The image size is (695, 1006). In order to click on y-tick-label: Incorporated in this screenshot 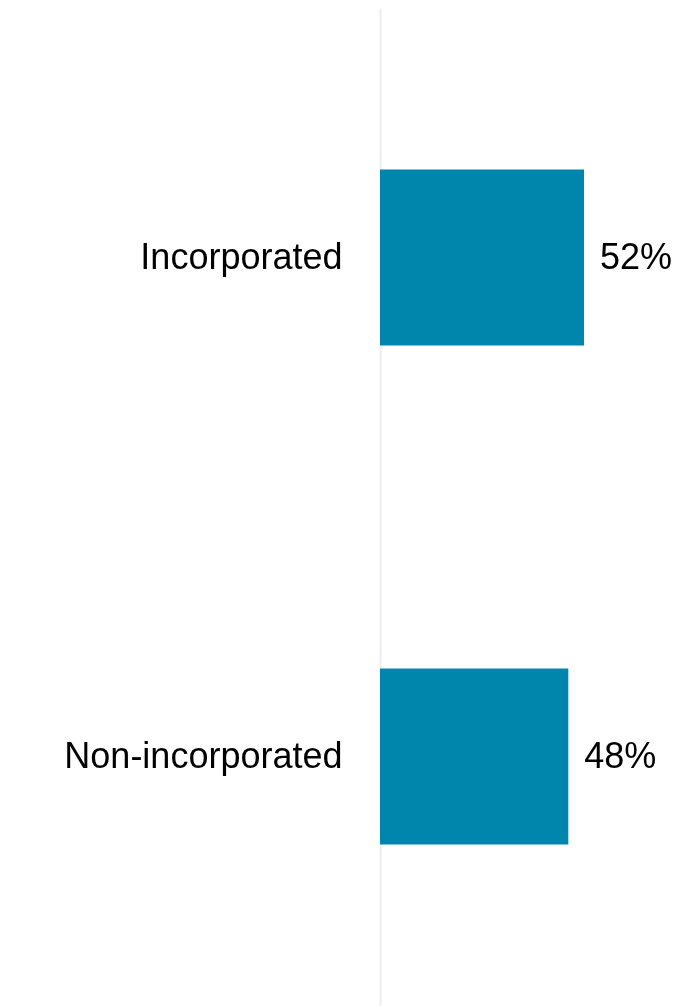, I will do `click(241, 256)`.